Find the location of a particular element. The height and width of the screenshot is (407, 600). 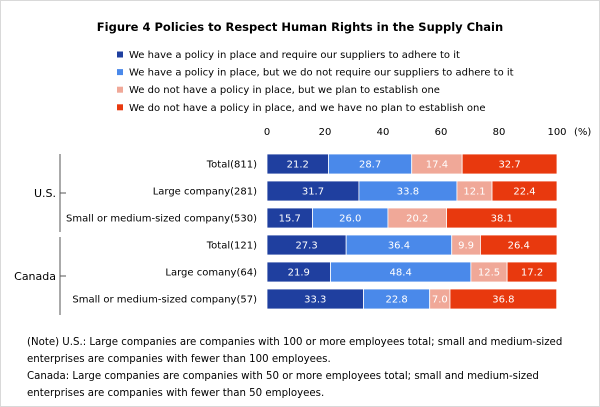

row-label: Total(121) is located at coordinates (231, 246).